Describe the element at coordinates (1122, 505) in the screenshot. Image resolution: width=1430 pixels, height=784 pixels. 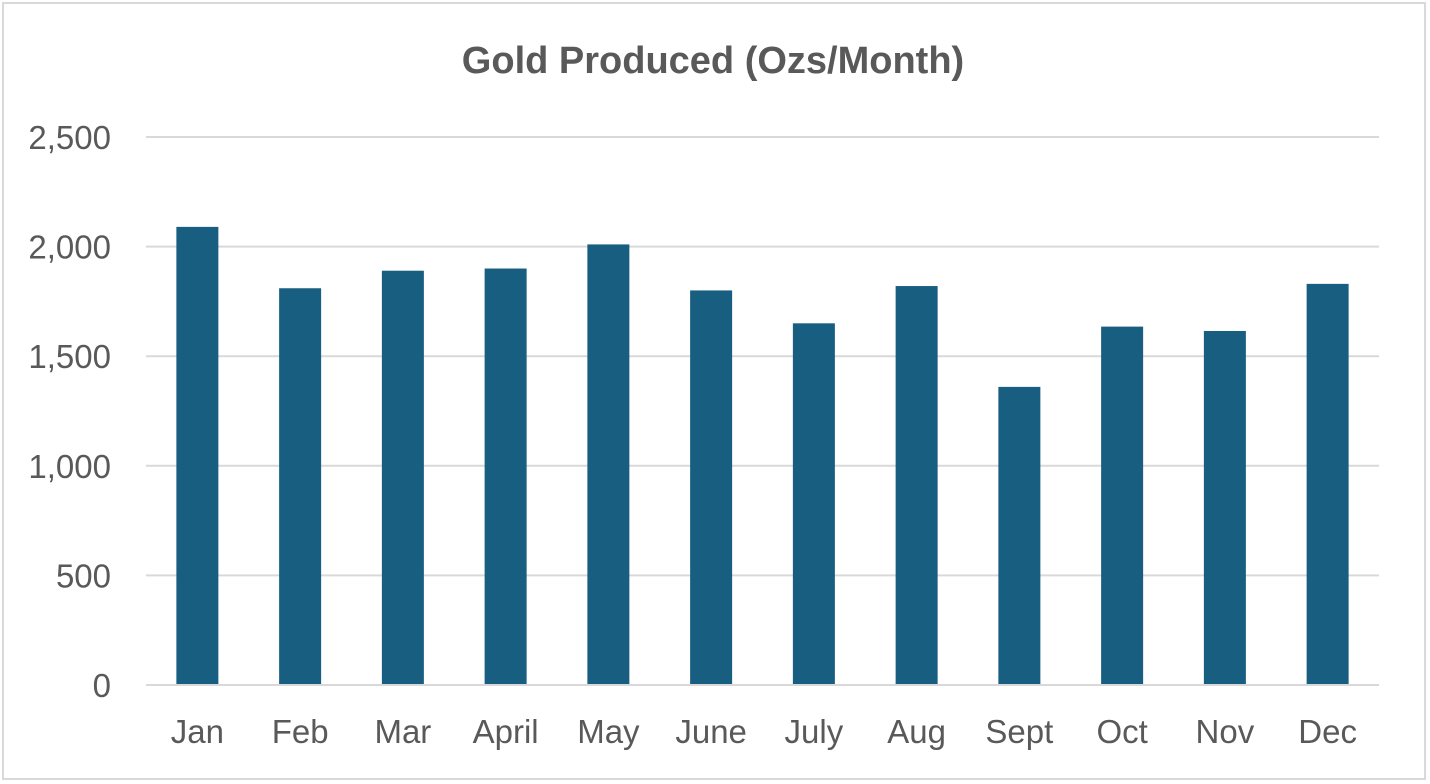
I see `bar-oct` at that location.